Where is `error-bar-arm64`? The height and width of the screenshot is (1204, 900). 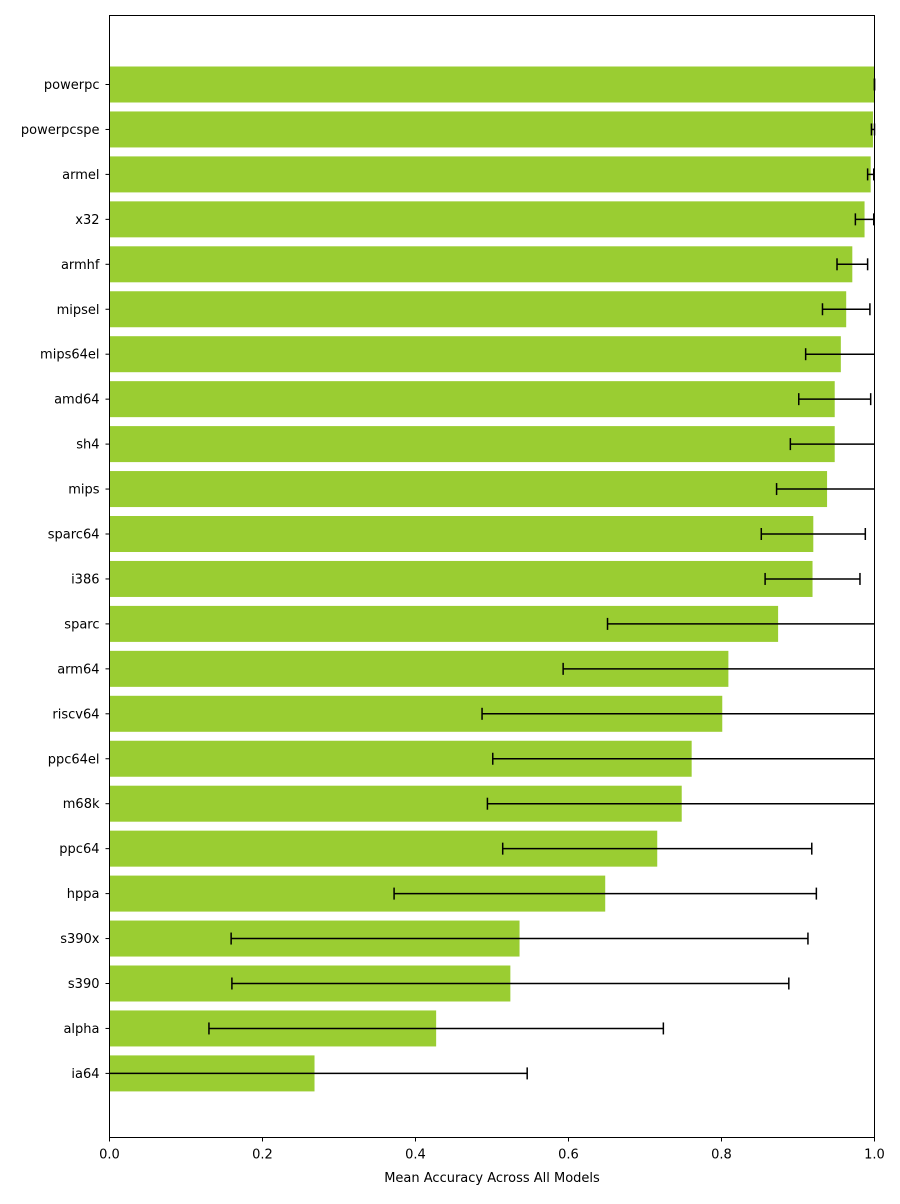 error-bar-arm64 is located at coordinates (718, 668).